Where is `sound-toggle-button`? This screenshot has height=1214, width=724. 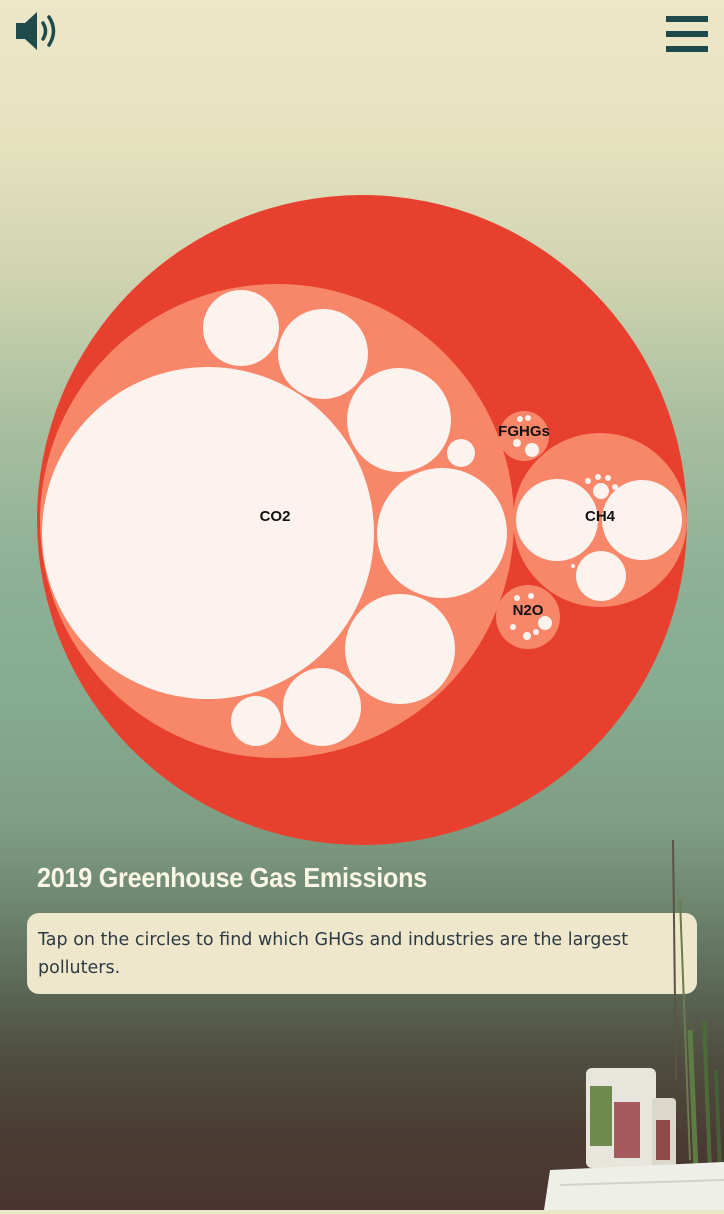
sound-toggle-button is located at coordinates (37, 31).